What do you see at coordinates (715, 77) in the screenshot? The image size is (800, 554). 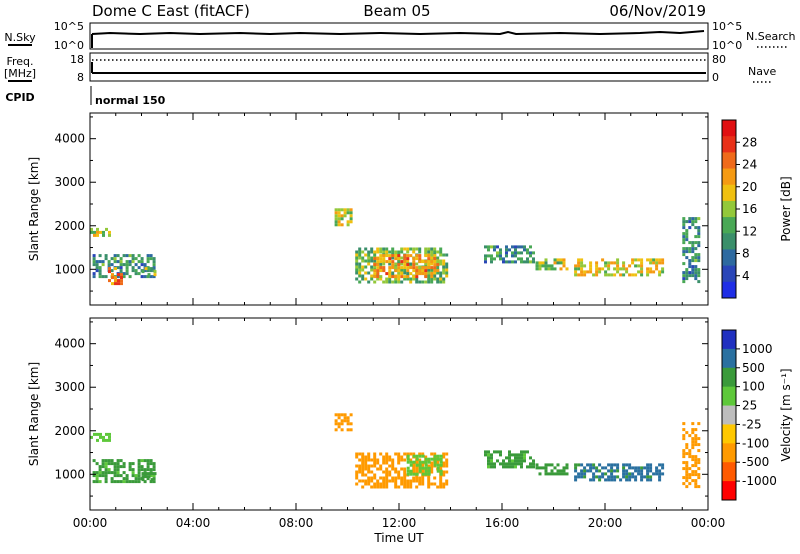 I see `nave-tick-low: 0` at bounding box center [715, 77].